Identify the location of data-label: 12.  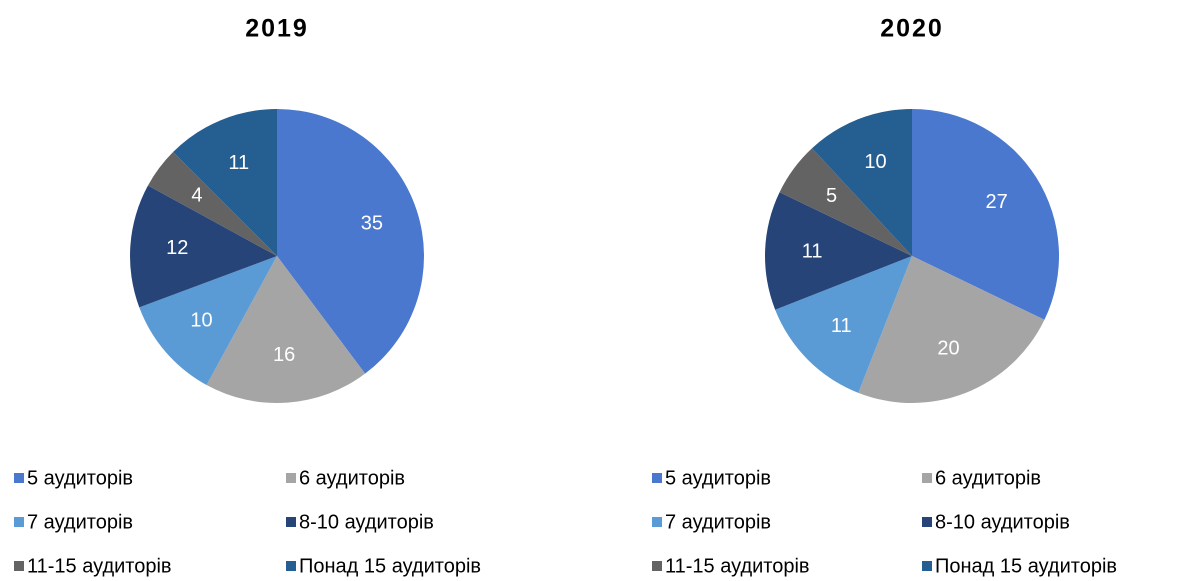
(177, 248).